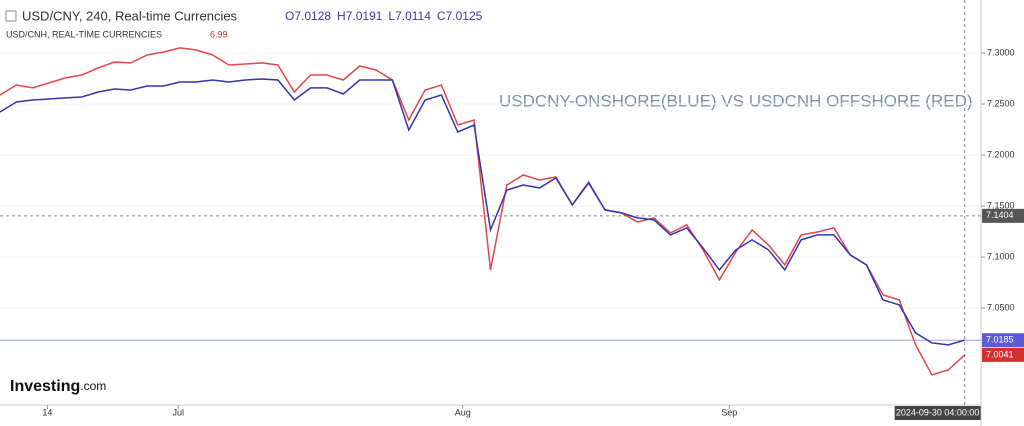 This screenshot has height=426, width=1024. What do you see at coordinates (1001, 103) in the screenshot?
I see `y-tick-label: 7.2500` at bounding box center [1001, 103].